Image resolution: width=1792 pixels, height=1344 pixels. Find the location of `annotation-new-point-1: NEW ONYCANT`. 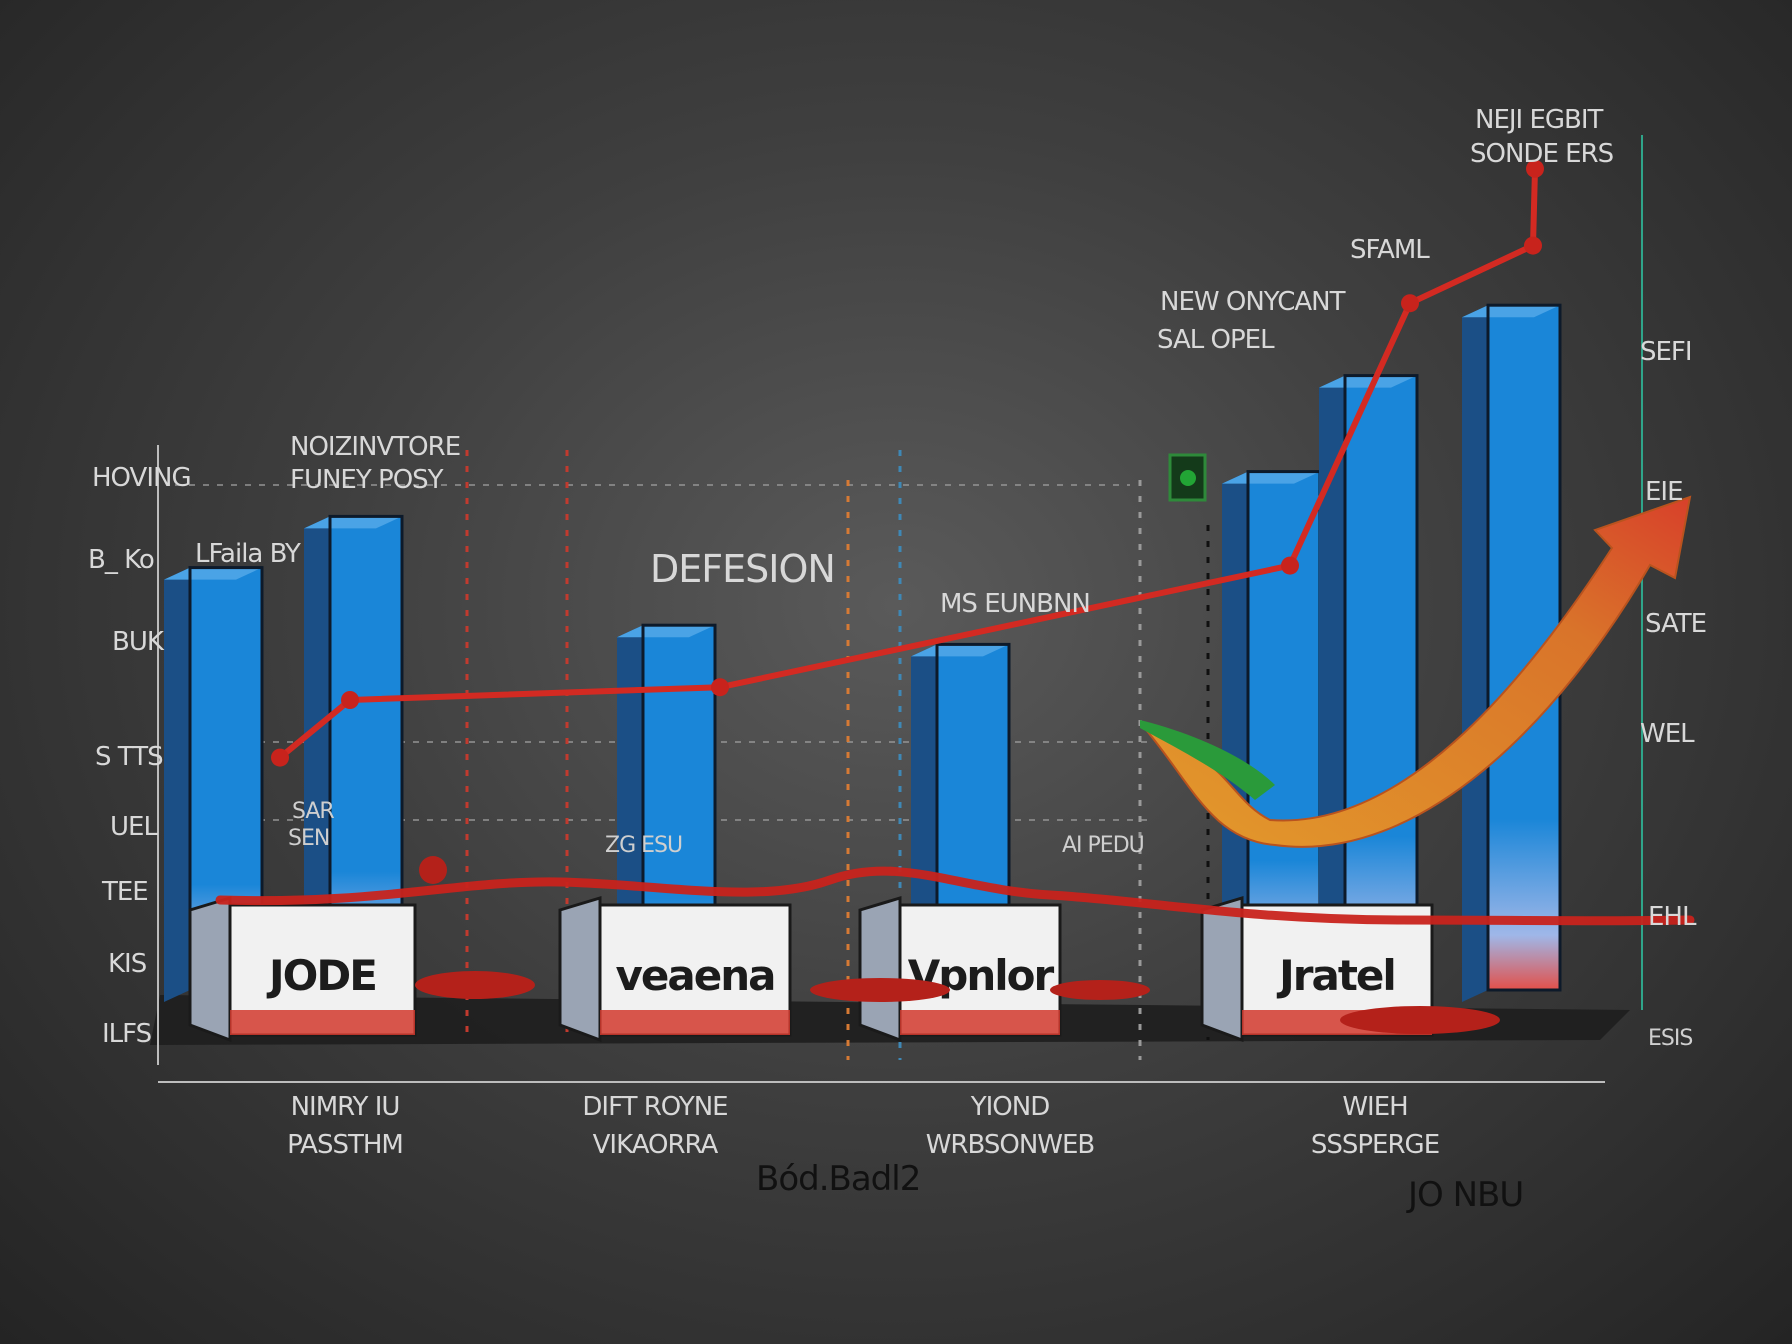

annotation-new-point-1: NEW ONYCANT is located at coordinates (1253, 302).